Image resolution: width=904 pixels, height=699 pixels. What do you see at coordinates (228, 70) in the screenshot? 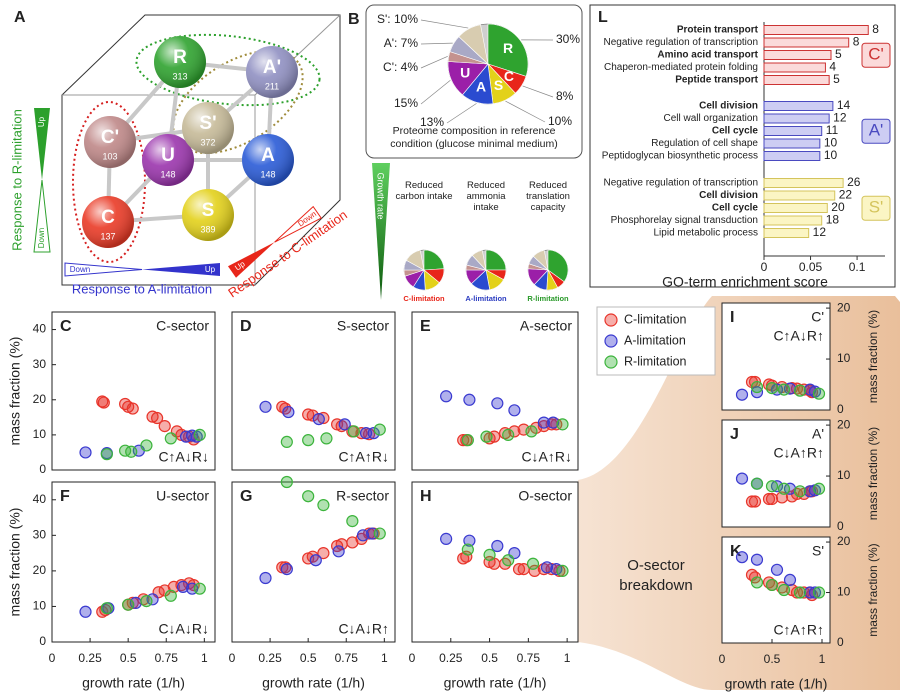
I see `group-outline` at bounding box center [228, 70].